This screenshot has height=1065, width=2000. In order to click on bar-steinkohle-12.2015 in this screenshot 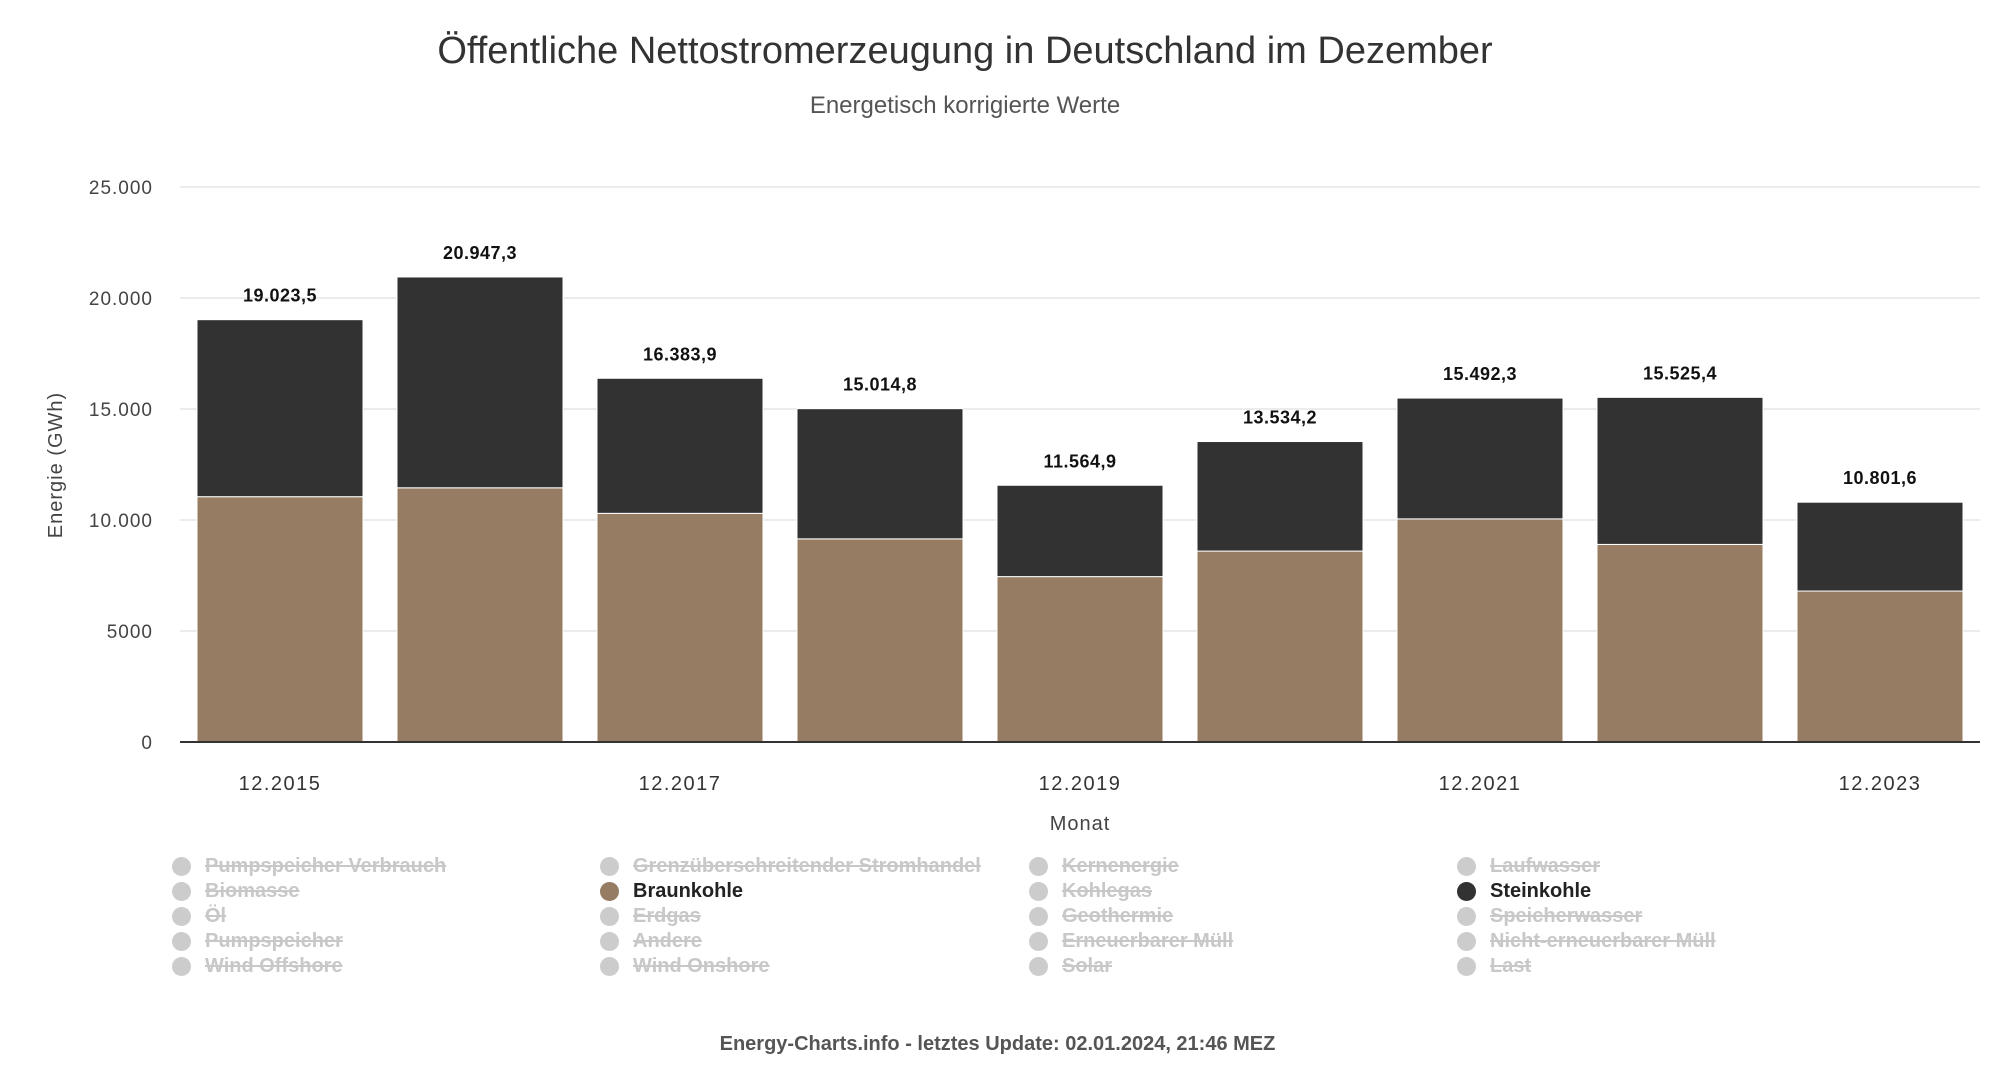, I will do `click(280, 408)`.